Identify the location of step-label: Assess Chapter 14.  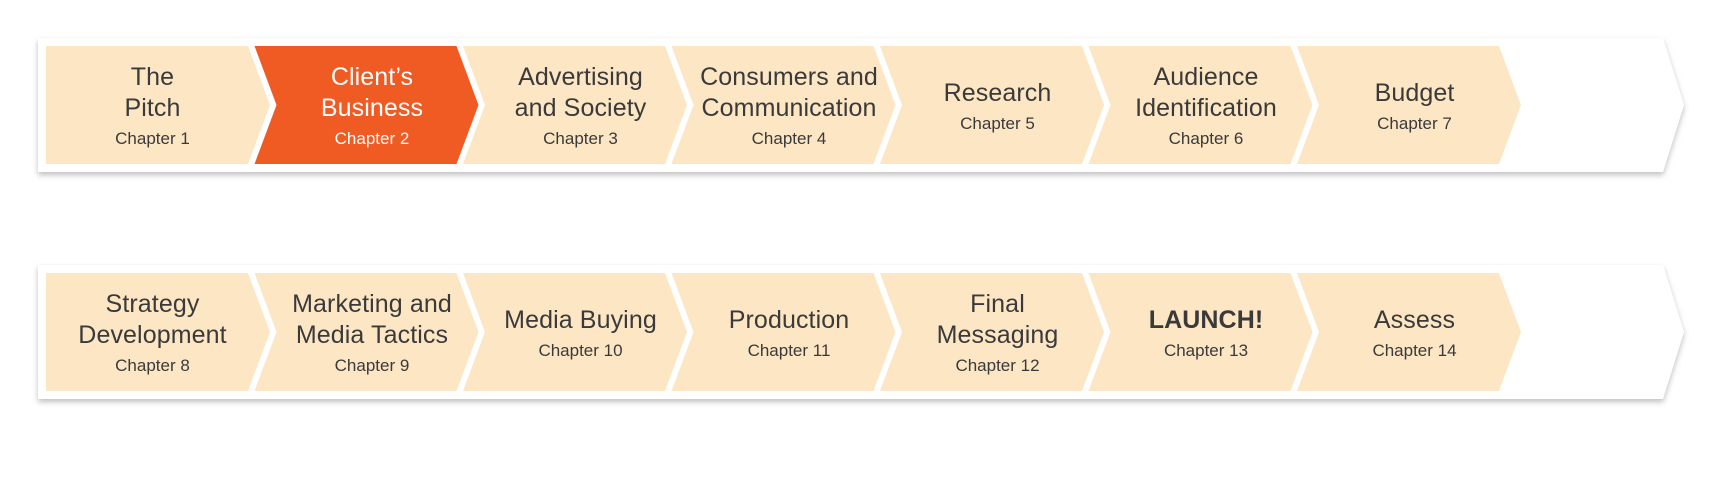
(1414, 333).